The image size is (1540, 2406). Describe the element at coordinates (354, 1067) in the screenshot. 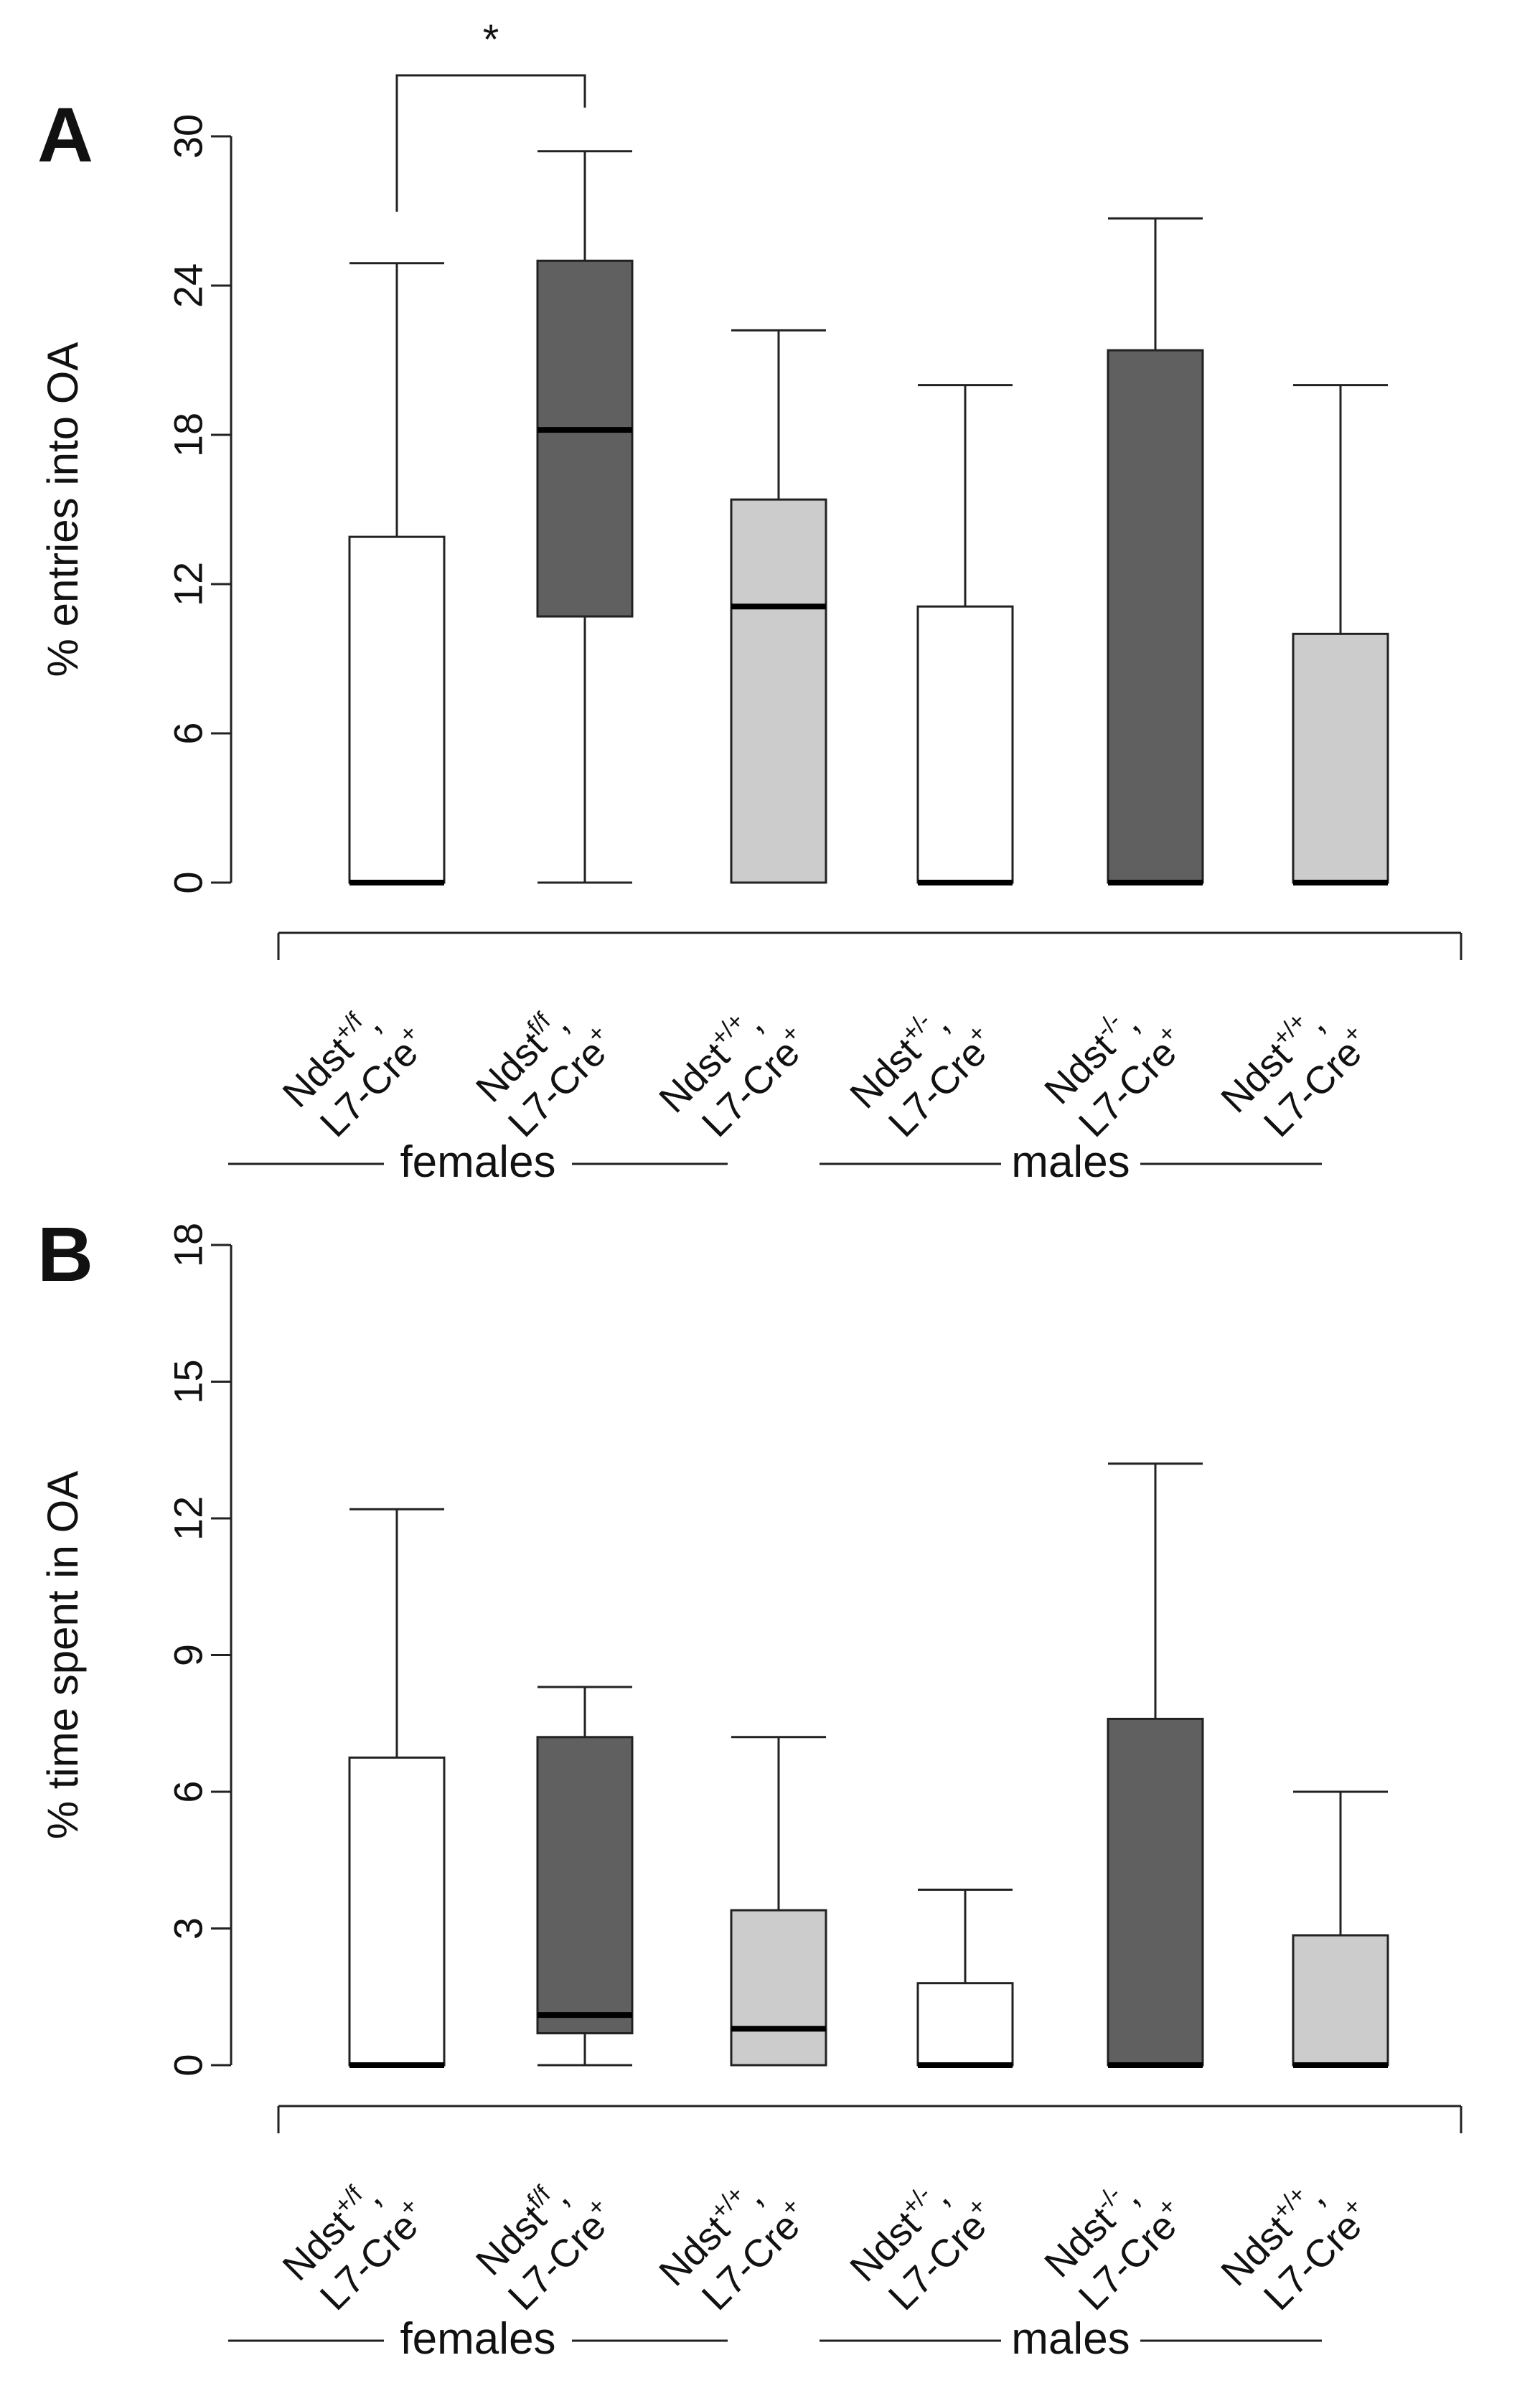

I see `x-category-label-a-1: Ndst+/f,L7-Cre+` at that location.